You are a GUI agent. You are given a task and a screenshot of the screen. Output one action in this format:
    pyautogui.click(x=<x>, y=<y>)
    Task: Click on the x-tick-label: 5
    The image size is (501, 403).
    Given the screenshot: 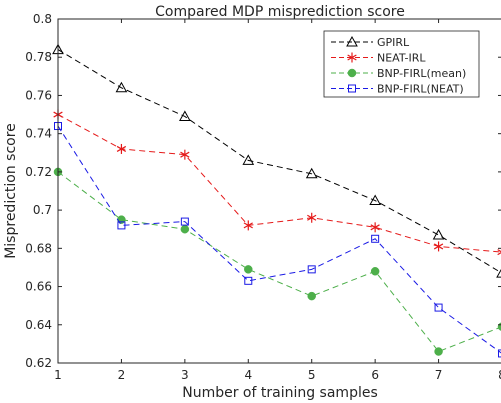 What is the action you would take?
    pyautogui.click(x=312, y=375)
    